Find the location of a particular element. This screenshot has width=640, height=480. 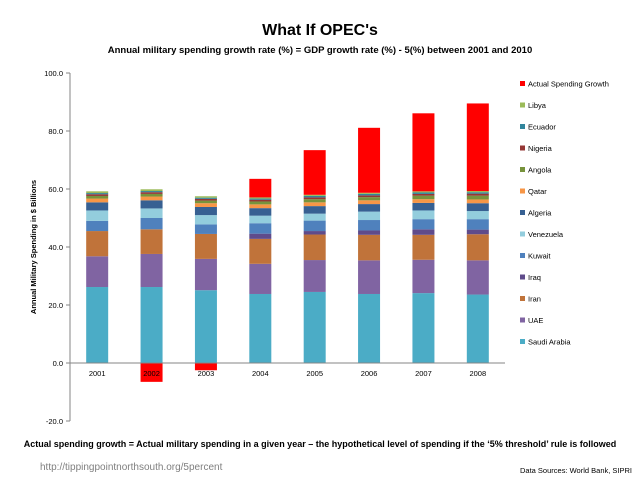

bar-algeria-2001 is located at coordinates (97, 206).